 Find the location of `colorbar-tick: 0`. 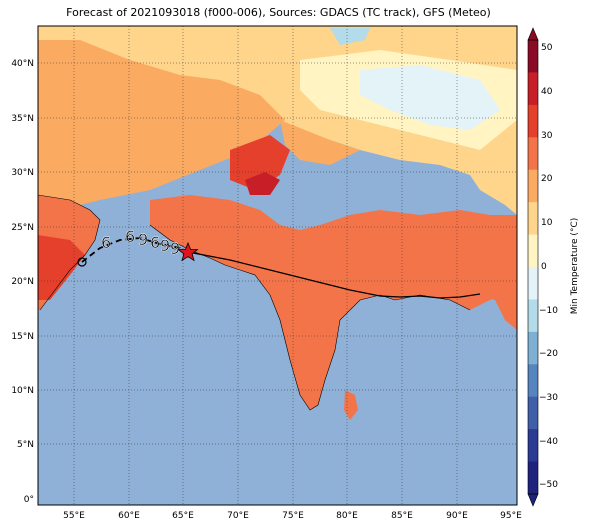

colorbar-tick: 0 is located at coordinates (544, 267).